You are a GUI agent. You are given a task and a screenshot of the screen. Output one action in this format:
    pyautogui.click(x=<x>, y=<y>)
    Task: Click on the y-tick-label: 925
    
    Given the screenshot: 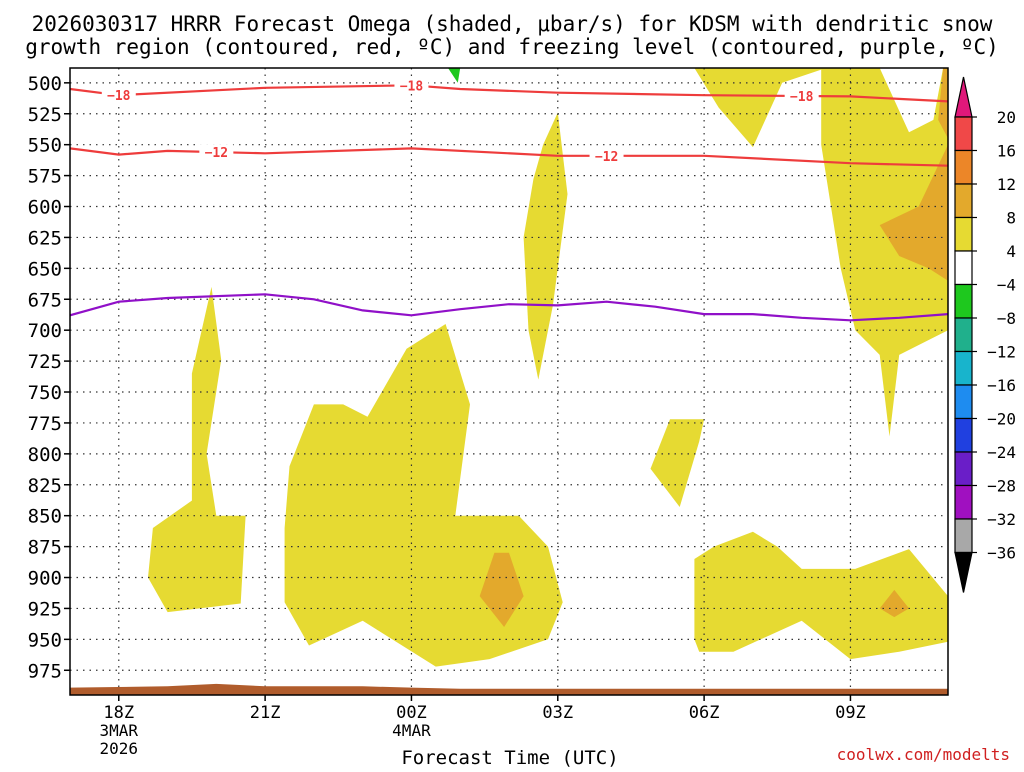 What is the action you would take?
    pyautogui.click(x=45, y=609)
    